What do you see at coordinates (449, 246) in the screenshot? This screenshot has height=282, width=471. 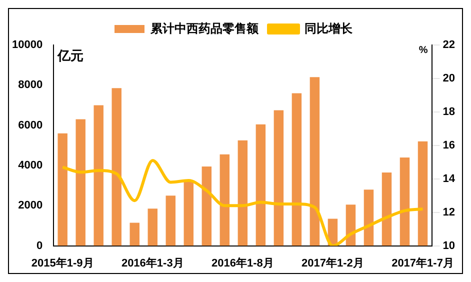 I see `y2-tick-label: 10` at bounding box center [449, 246].